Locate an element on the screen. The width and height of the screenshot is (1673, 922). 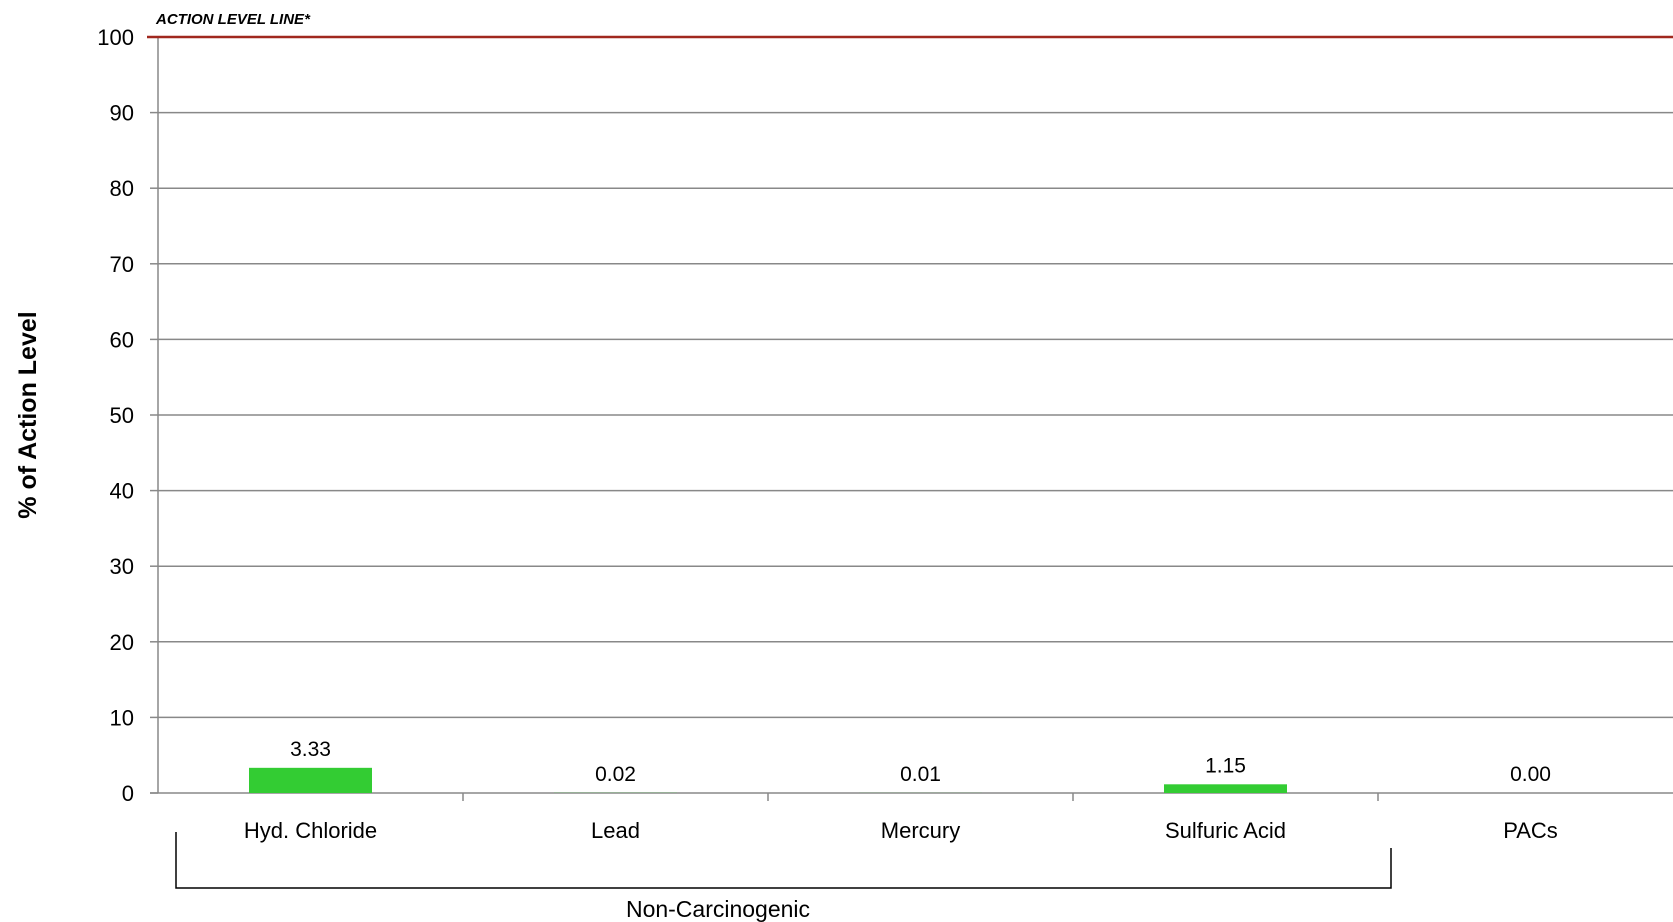
bars is located at coordinates (768, 780).